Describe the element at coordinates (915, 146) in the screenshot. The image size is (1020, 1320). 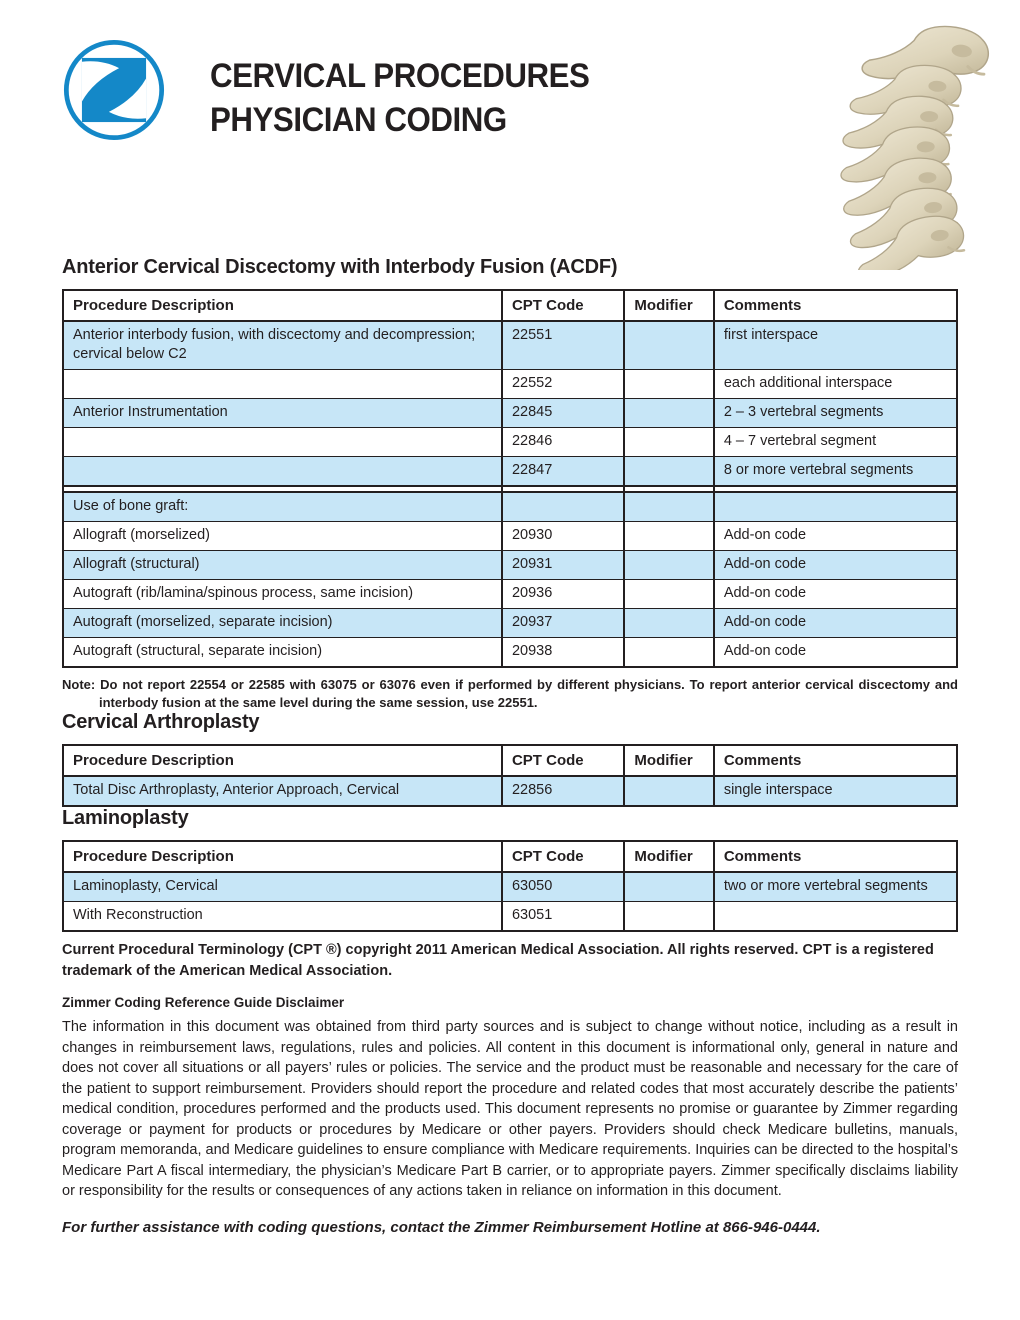
I see `cervical-spine-image` at that location.